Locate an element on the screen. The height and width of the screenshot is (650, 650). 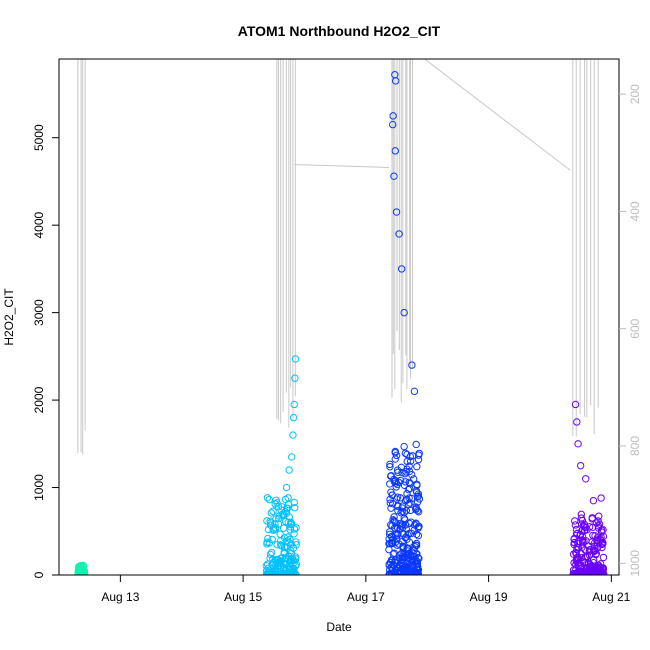
y2-tick-label: 400 is located at coordinates (635, 211).